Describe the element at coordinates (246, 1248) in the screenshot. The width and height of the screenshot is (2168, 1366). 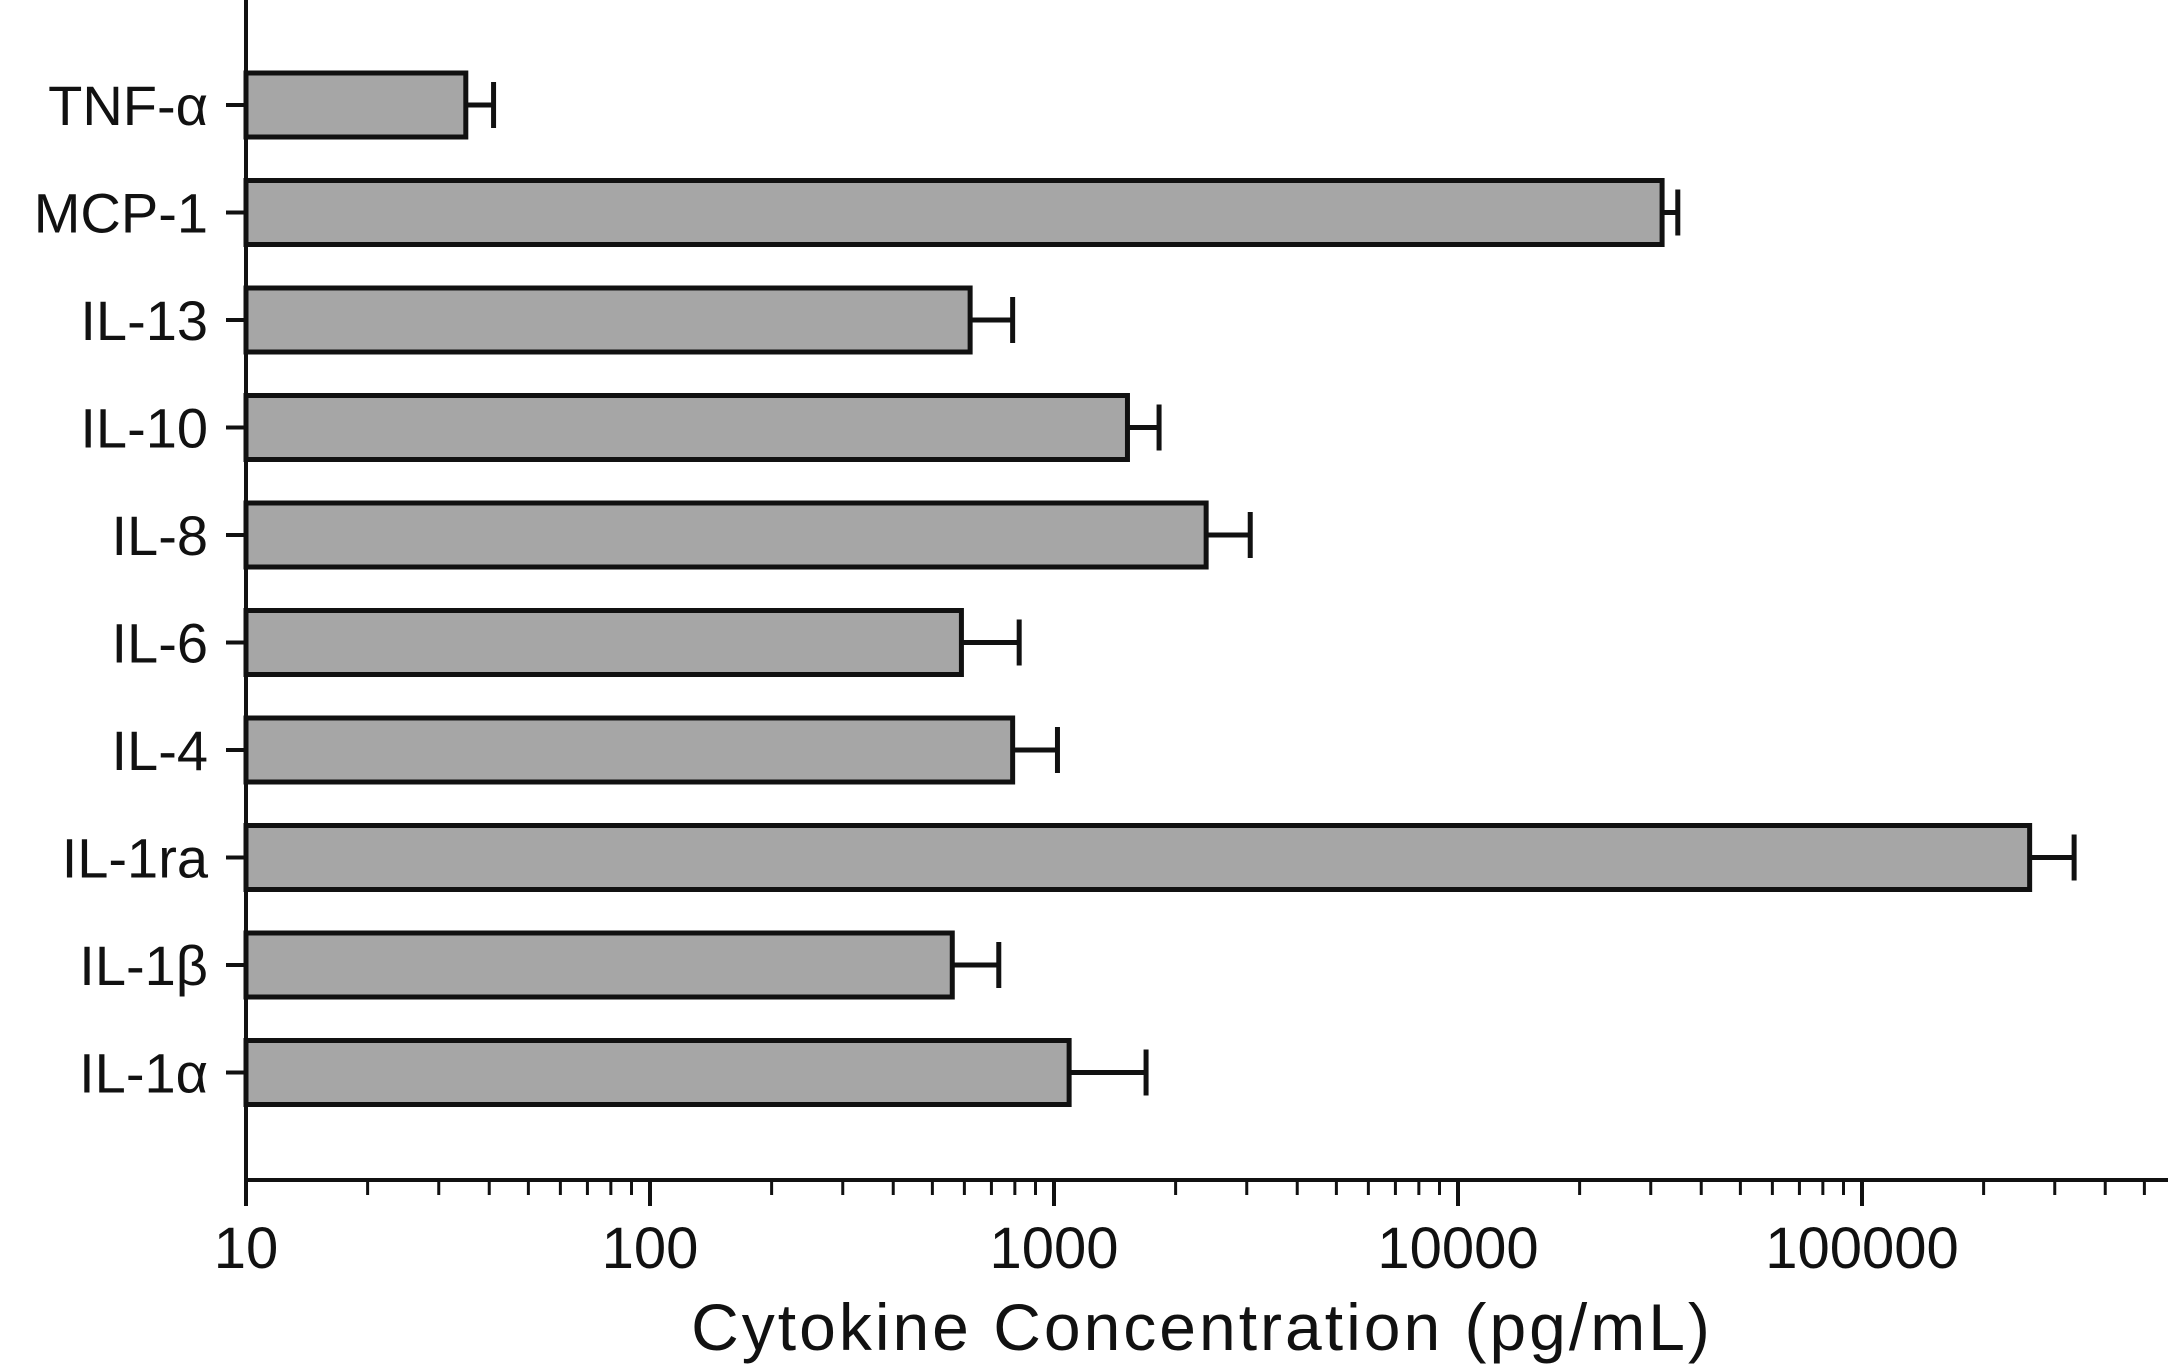
I see `x-tick-label-0: 10` at that location.